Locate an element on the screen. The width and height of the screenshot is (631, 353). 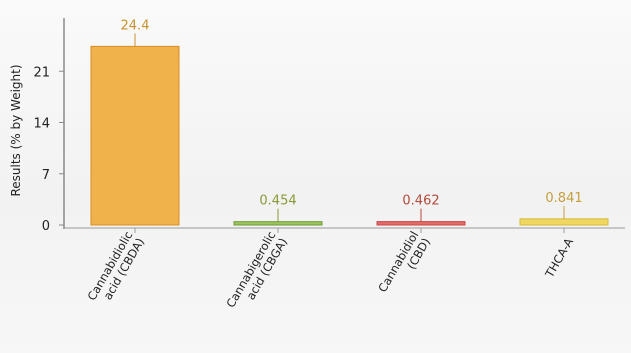
svg-text: THCA-A is located at coordinates (559, 257).